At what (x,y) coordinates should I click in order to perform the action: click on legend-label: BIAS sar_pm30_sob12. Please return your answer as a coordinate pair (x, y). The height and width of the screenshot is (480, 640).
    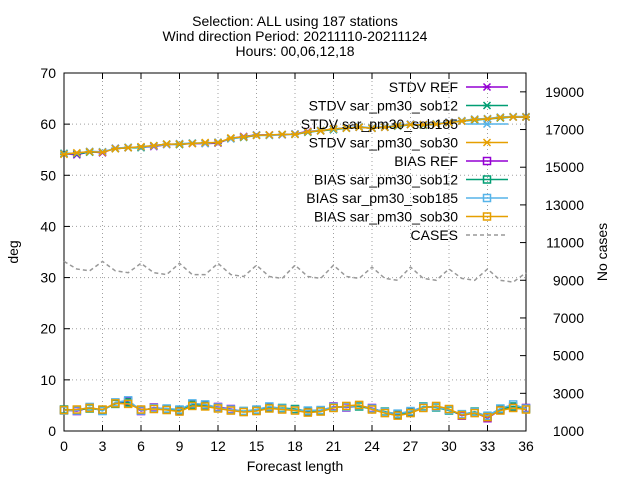
    Looking at the image, I should click on (386, 180).